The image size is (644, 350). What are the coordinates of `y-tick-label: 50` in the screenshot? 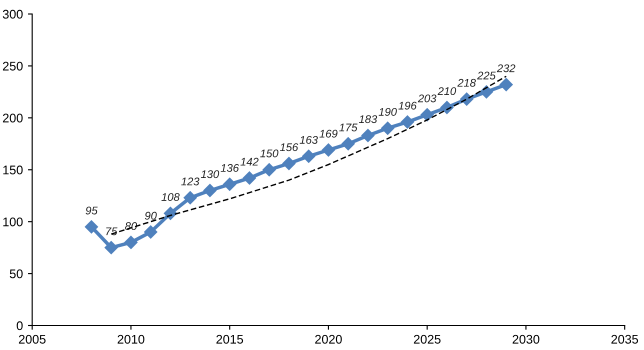 It's located at (16, 273).